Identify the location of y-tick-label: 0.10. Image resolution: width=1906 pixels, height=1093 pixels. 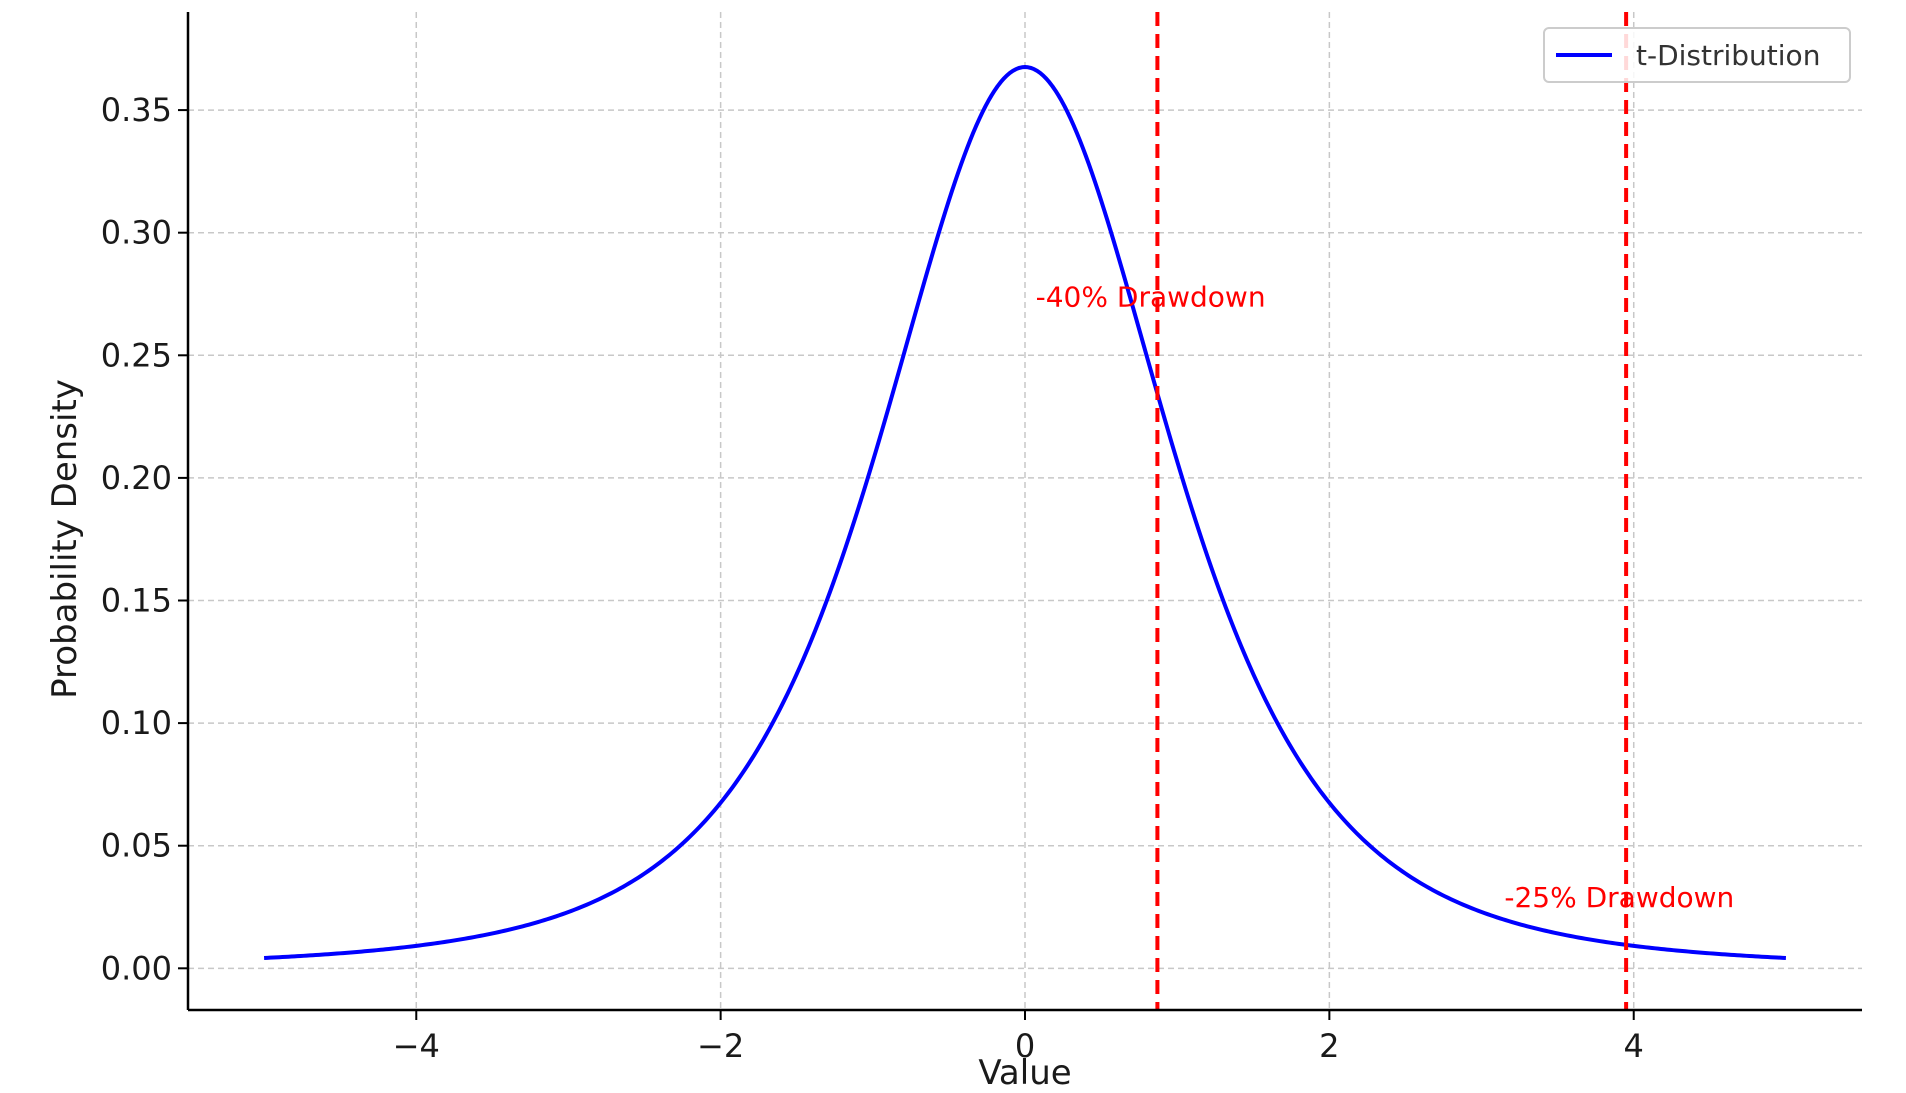
(136, 723).